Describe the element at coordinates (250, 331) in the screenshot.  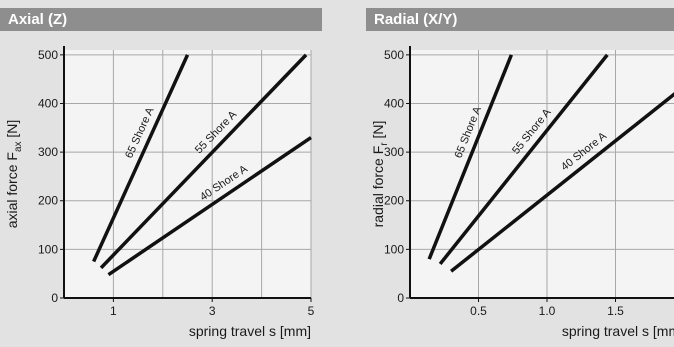
I see `axial-x-axis-label: spring travel s [mm]` at that location.